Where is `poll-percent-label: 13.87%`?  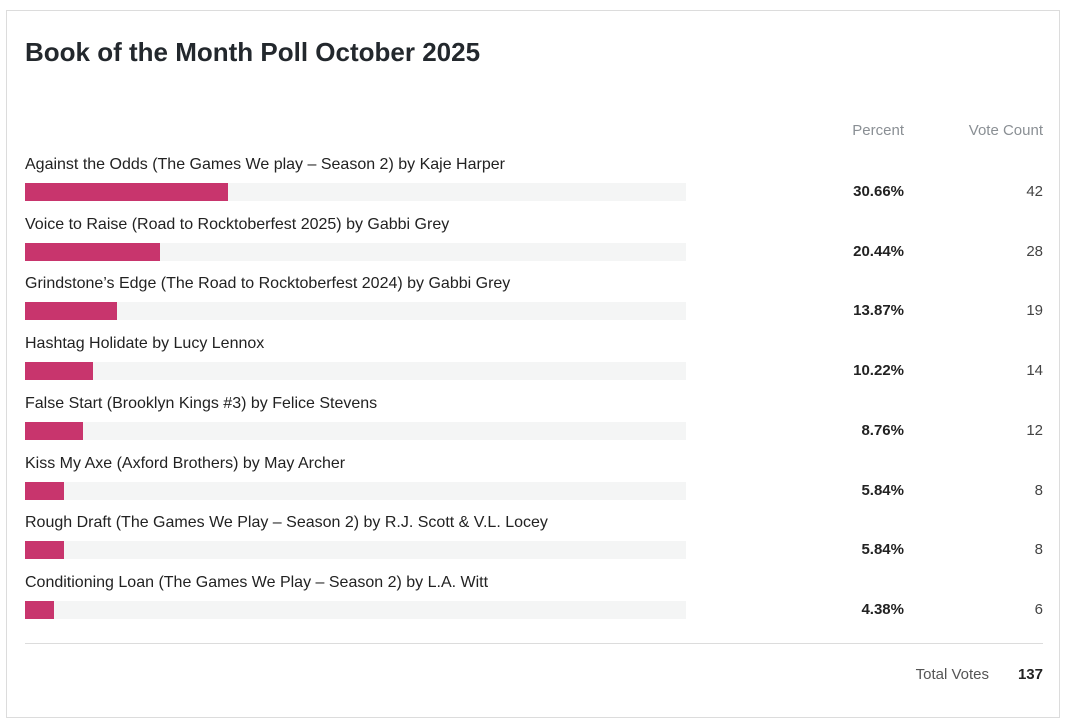
poll-percent-label: 13.87% is located at coordinates (878, 310).